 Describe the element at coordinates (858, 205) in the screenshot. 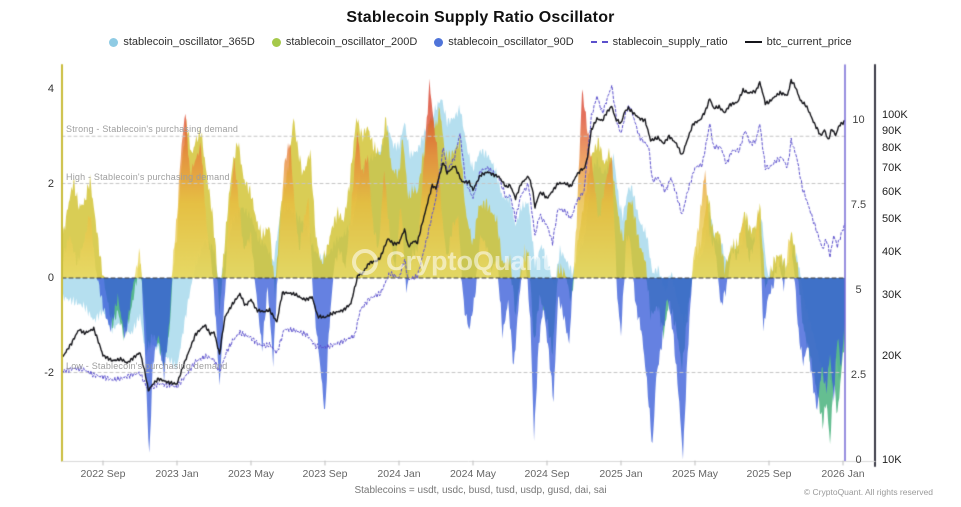

I see `y-axis-tick-ratio: 7.5` at that location.